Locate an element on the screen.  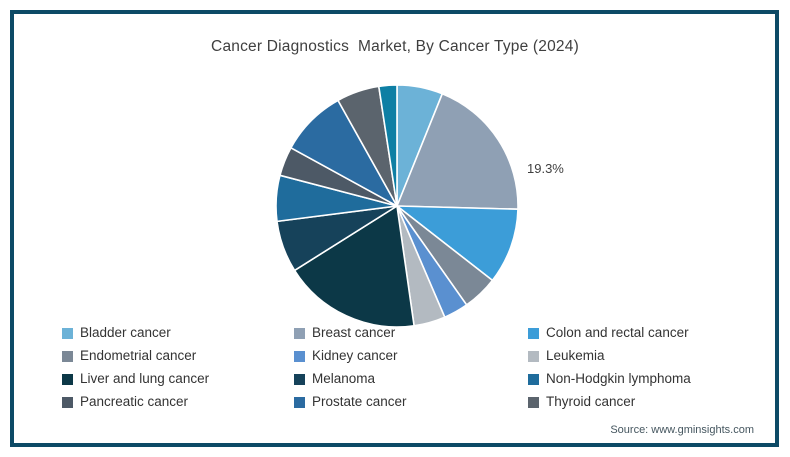
pie-slice-breast-cancer is located at coordinates (457, 152).